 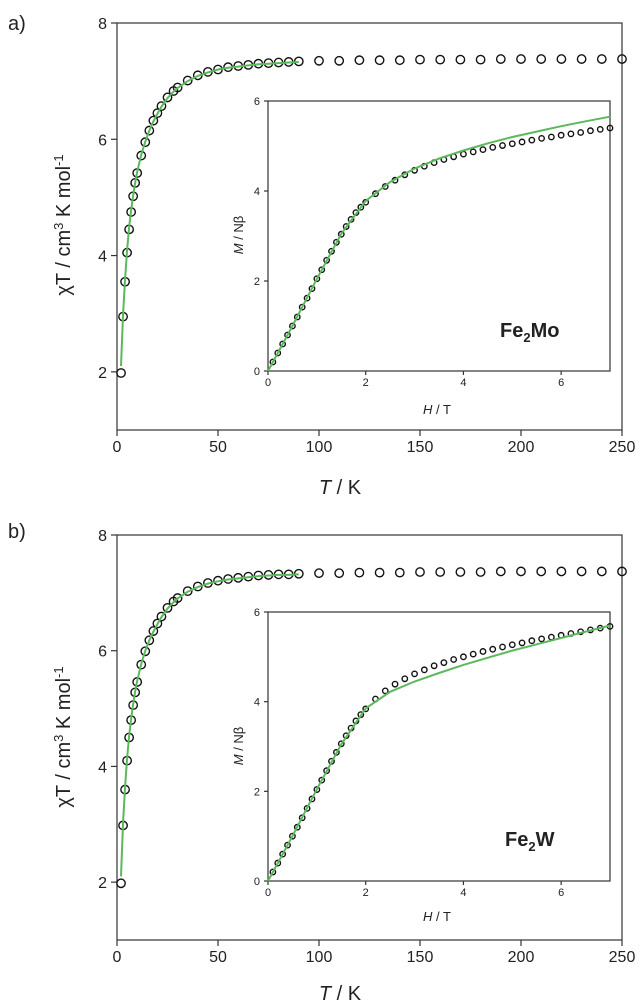 What do you see at coordinates (268, 383) in the screenshot?
I see `panel-a-inset-x-tick-label: 0` at bounding box center [268, 383].